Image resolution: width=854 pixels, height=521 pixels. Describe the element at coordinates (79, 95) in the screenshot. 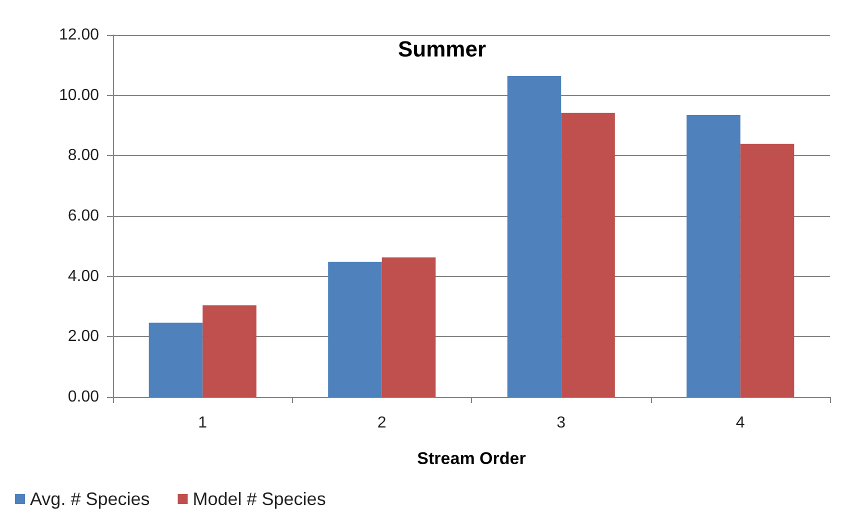

I see `y-tick-label: 10.00` at that location.